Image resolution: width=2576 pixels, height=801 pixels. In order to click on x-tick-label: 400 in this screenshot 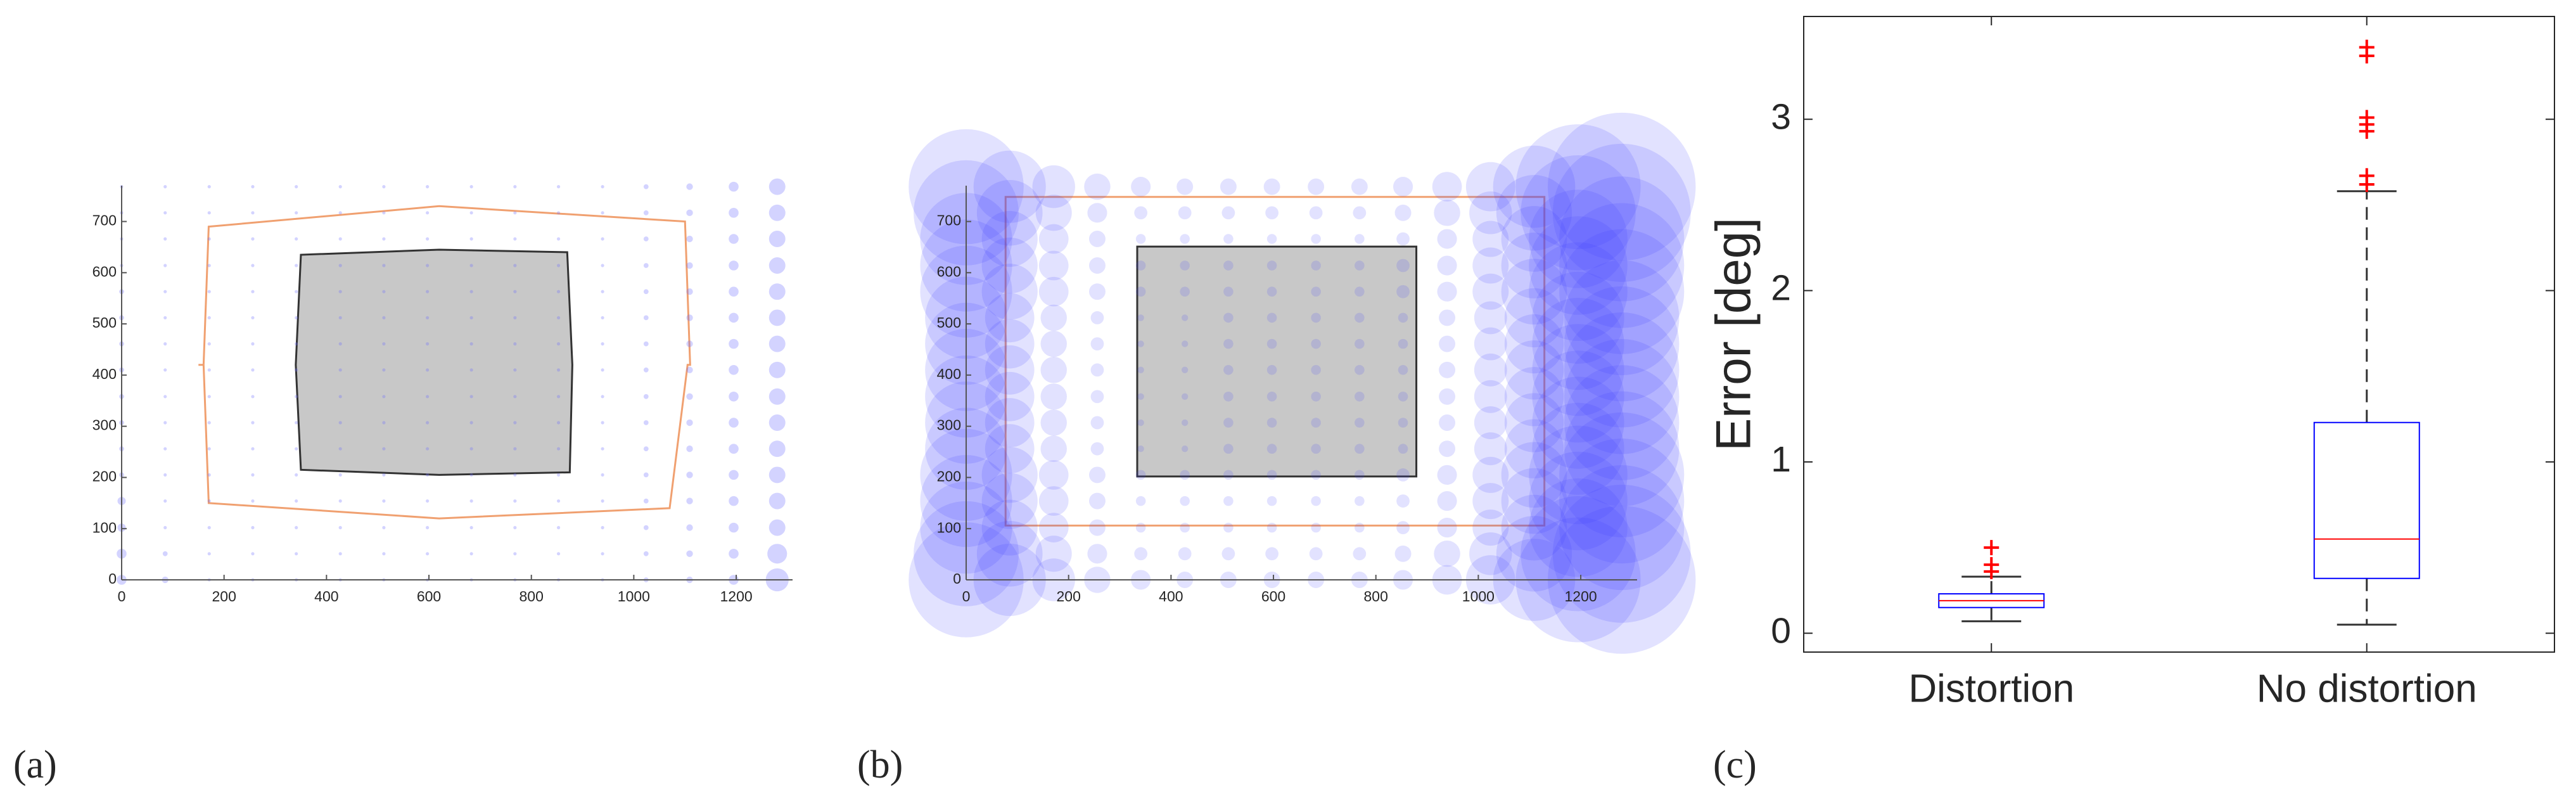, I will do `click(326, 596)`.